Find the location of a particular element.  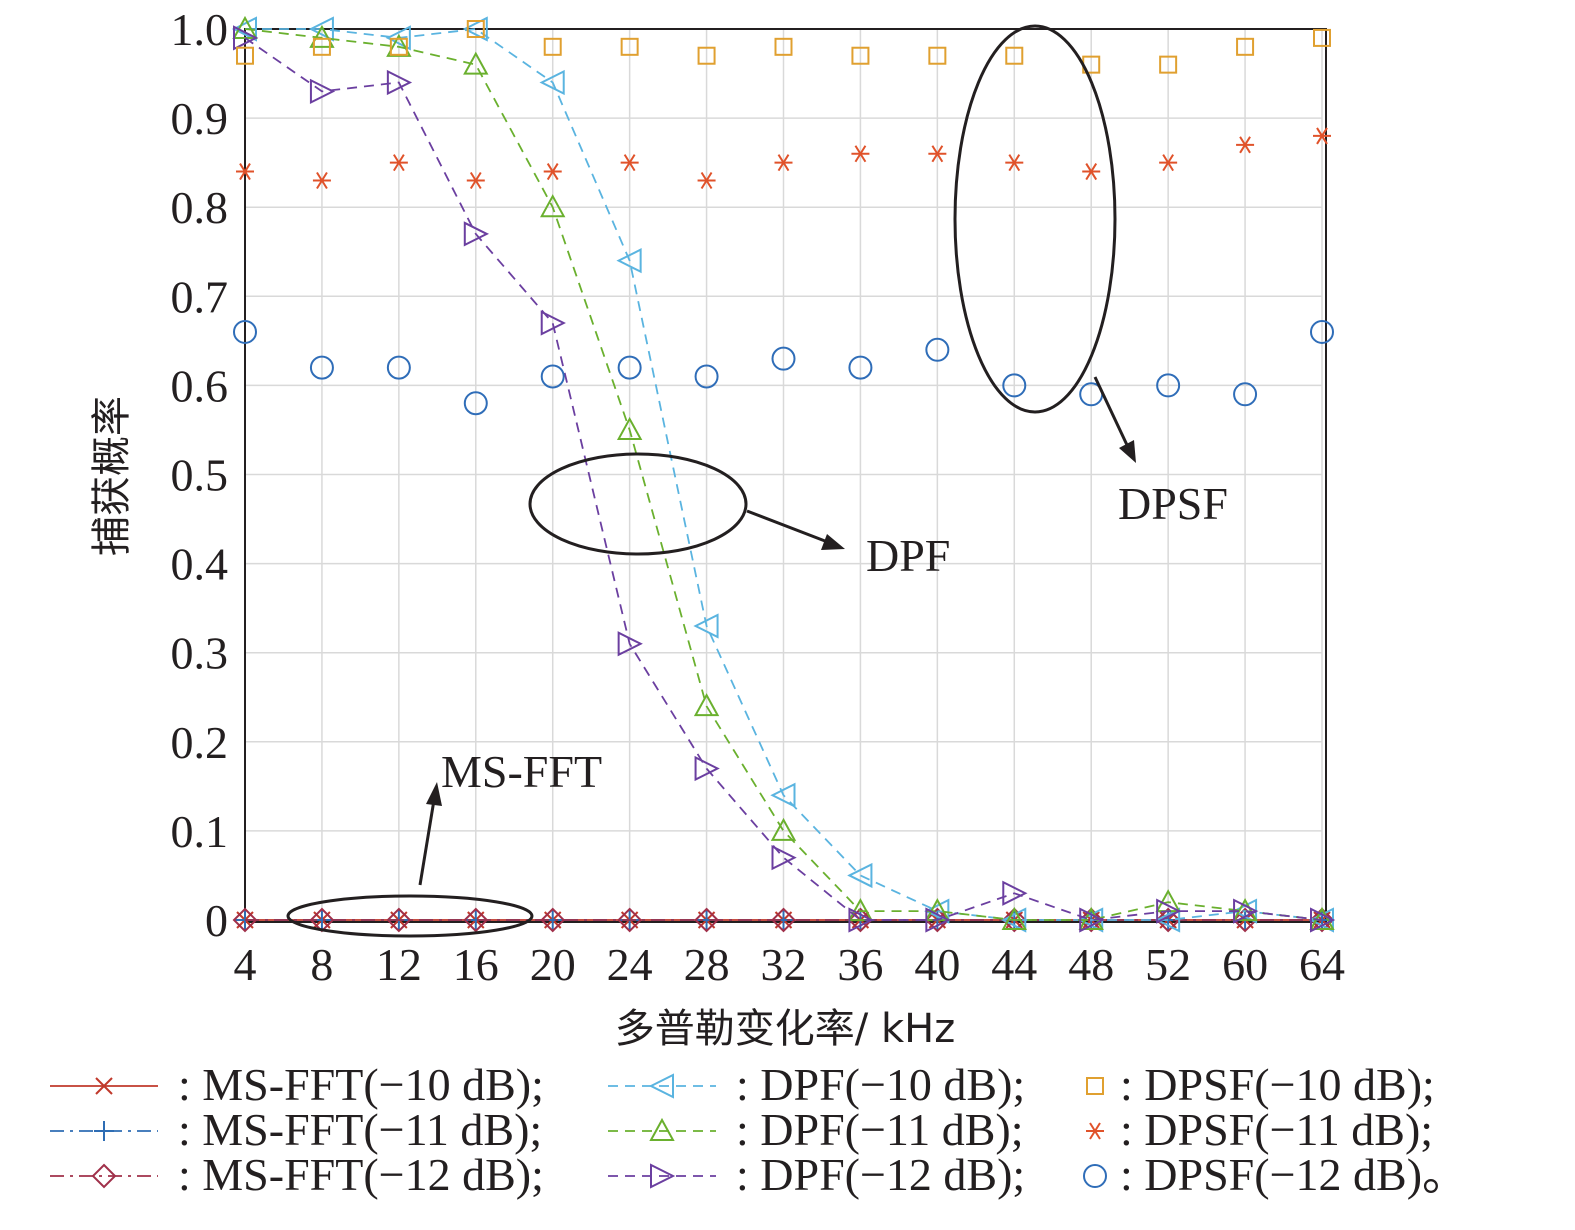

y-tick-label: 0.2 is located at coordinates (200, 742).